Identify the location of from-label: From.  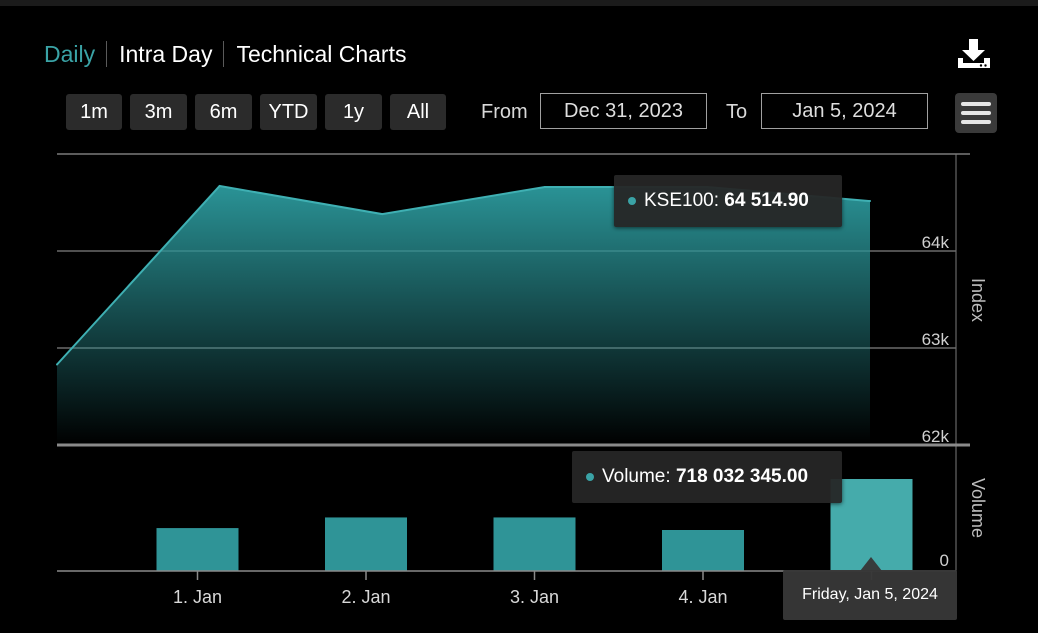
(504, 112).